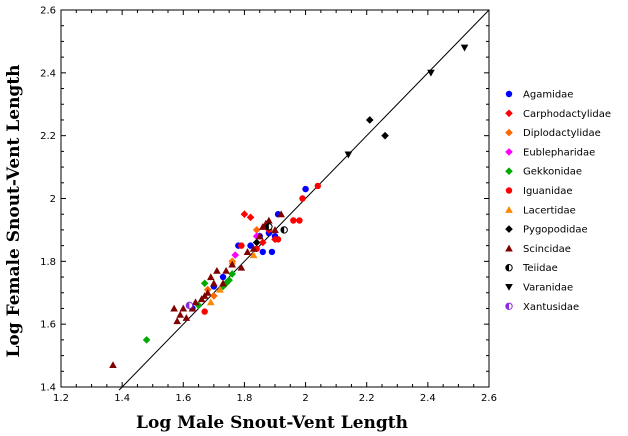 The width and height of the screenshot is (628, 436). What do you see at coordinates (509, 94) in the screenshot?
I see `legend-marker-agamidae` at bounding box center [509, 94].